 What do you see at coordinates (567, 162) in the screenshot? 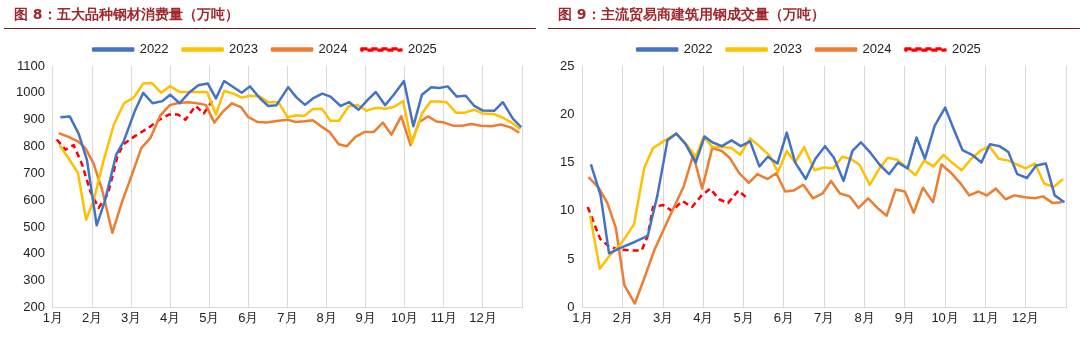
I see `y-tick-label: 15` at bounding box center [567, 162].